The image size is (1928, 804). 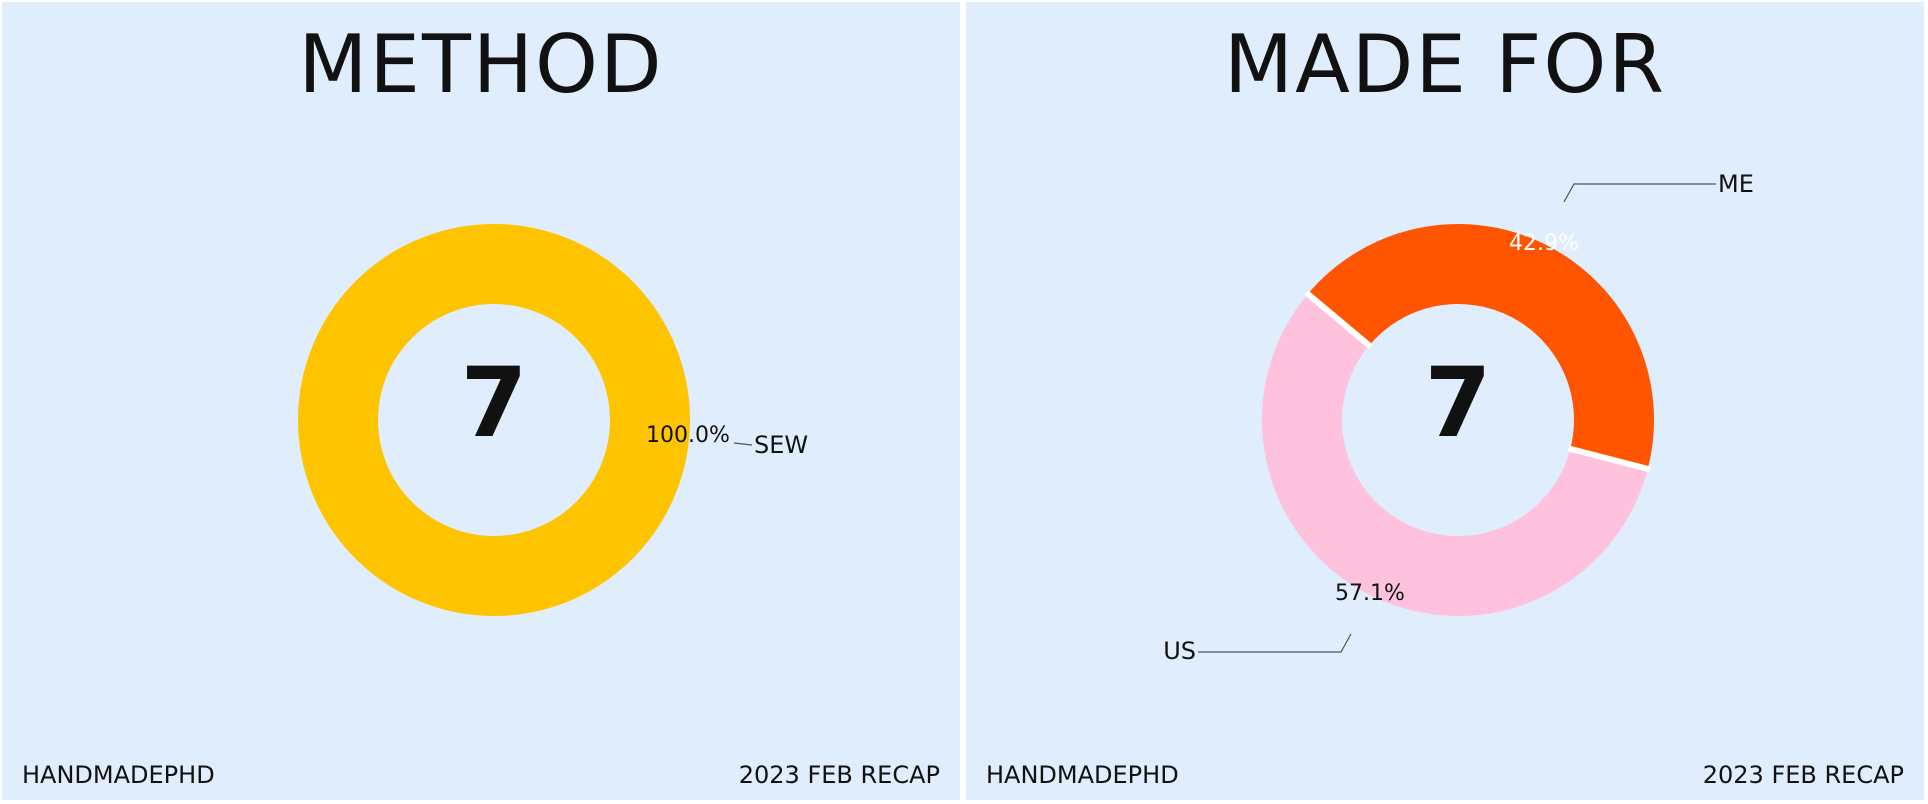 What do you see at coordinates (1445, 64) in the screenshot?
I see `made-for-title: MADE FOR` at bounding box center [1445, 64].